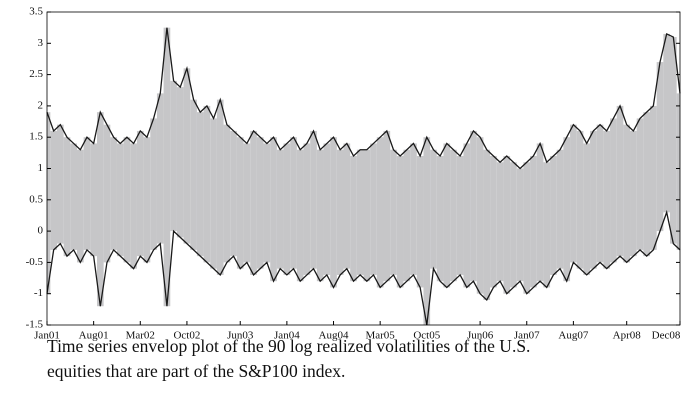  I want to click on x-tick-label: Aug07, so click(573, 336).